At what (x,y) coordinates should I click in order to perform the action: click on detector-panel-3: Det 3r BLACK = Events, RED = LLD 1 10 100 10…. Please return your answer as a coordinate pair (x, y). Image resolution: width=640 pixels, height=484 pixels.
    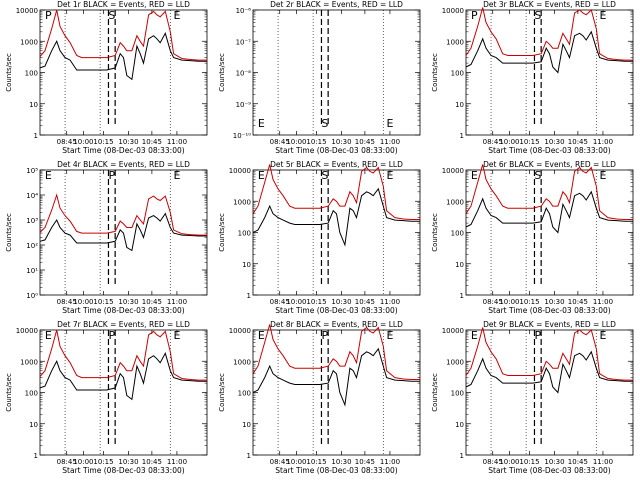
    Looking at the image, I should click on (532, 82).